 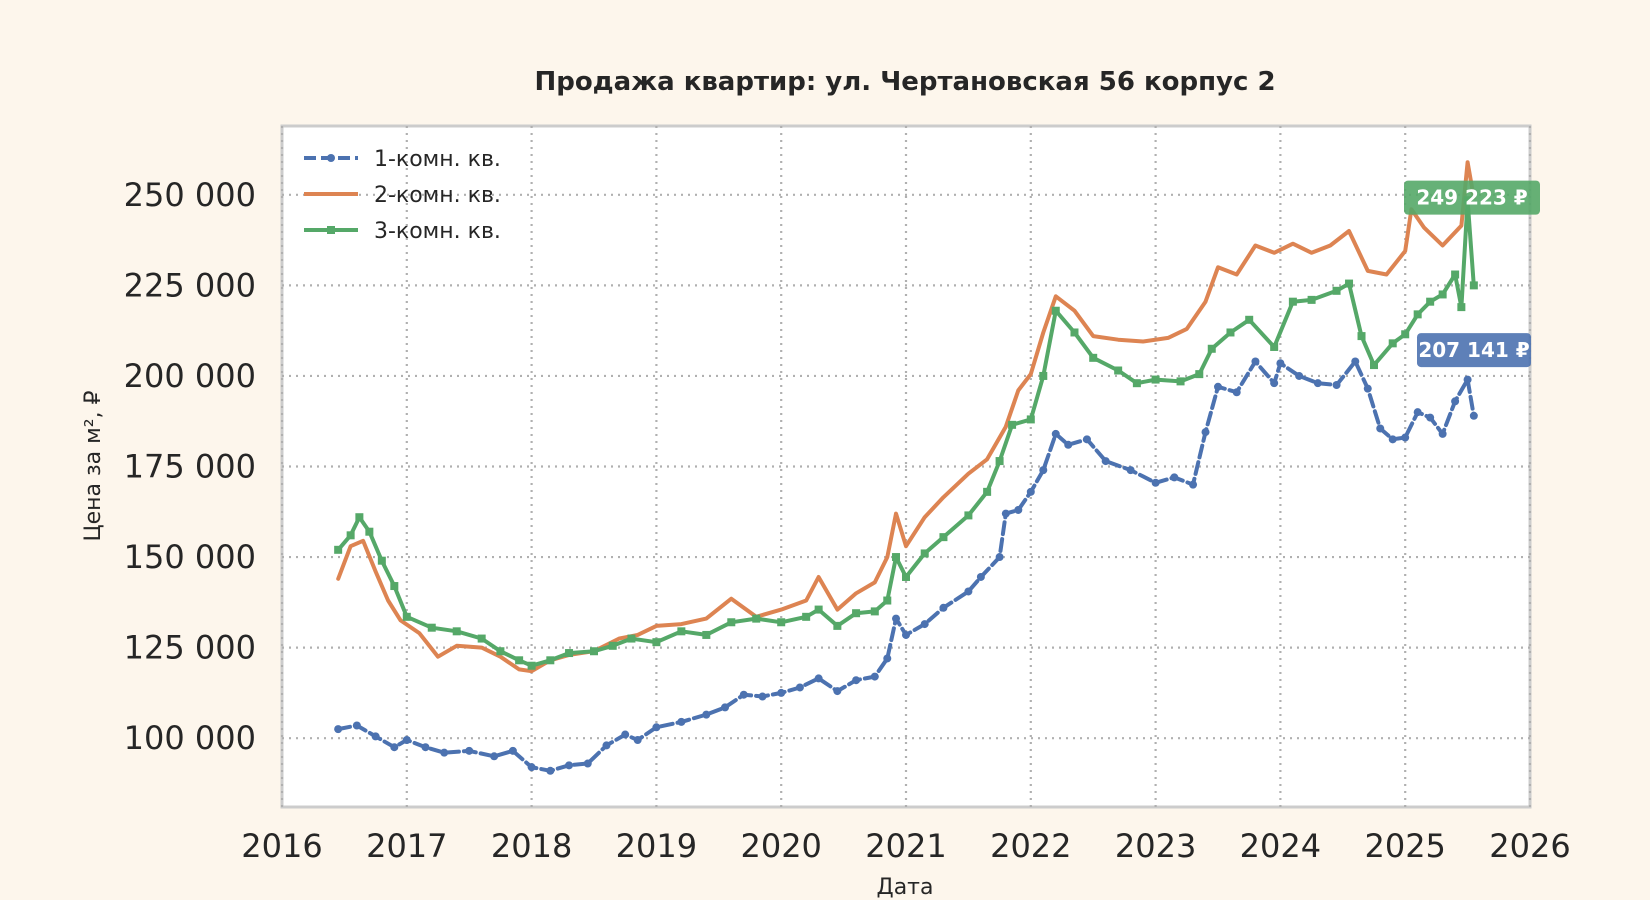 I want to click on x-tick-label: 2021, so click(x=905, y=846).